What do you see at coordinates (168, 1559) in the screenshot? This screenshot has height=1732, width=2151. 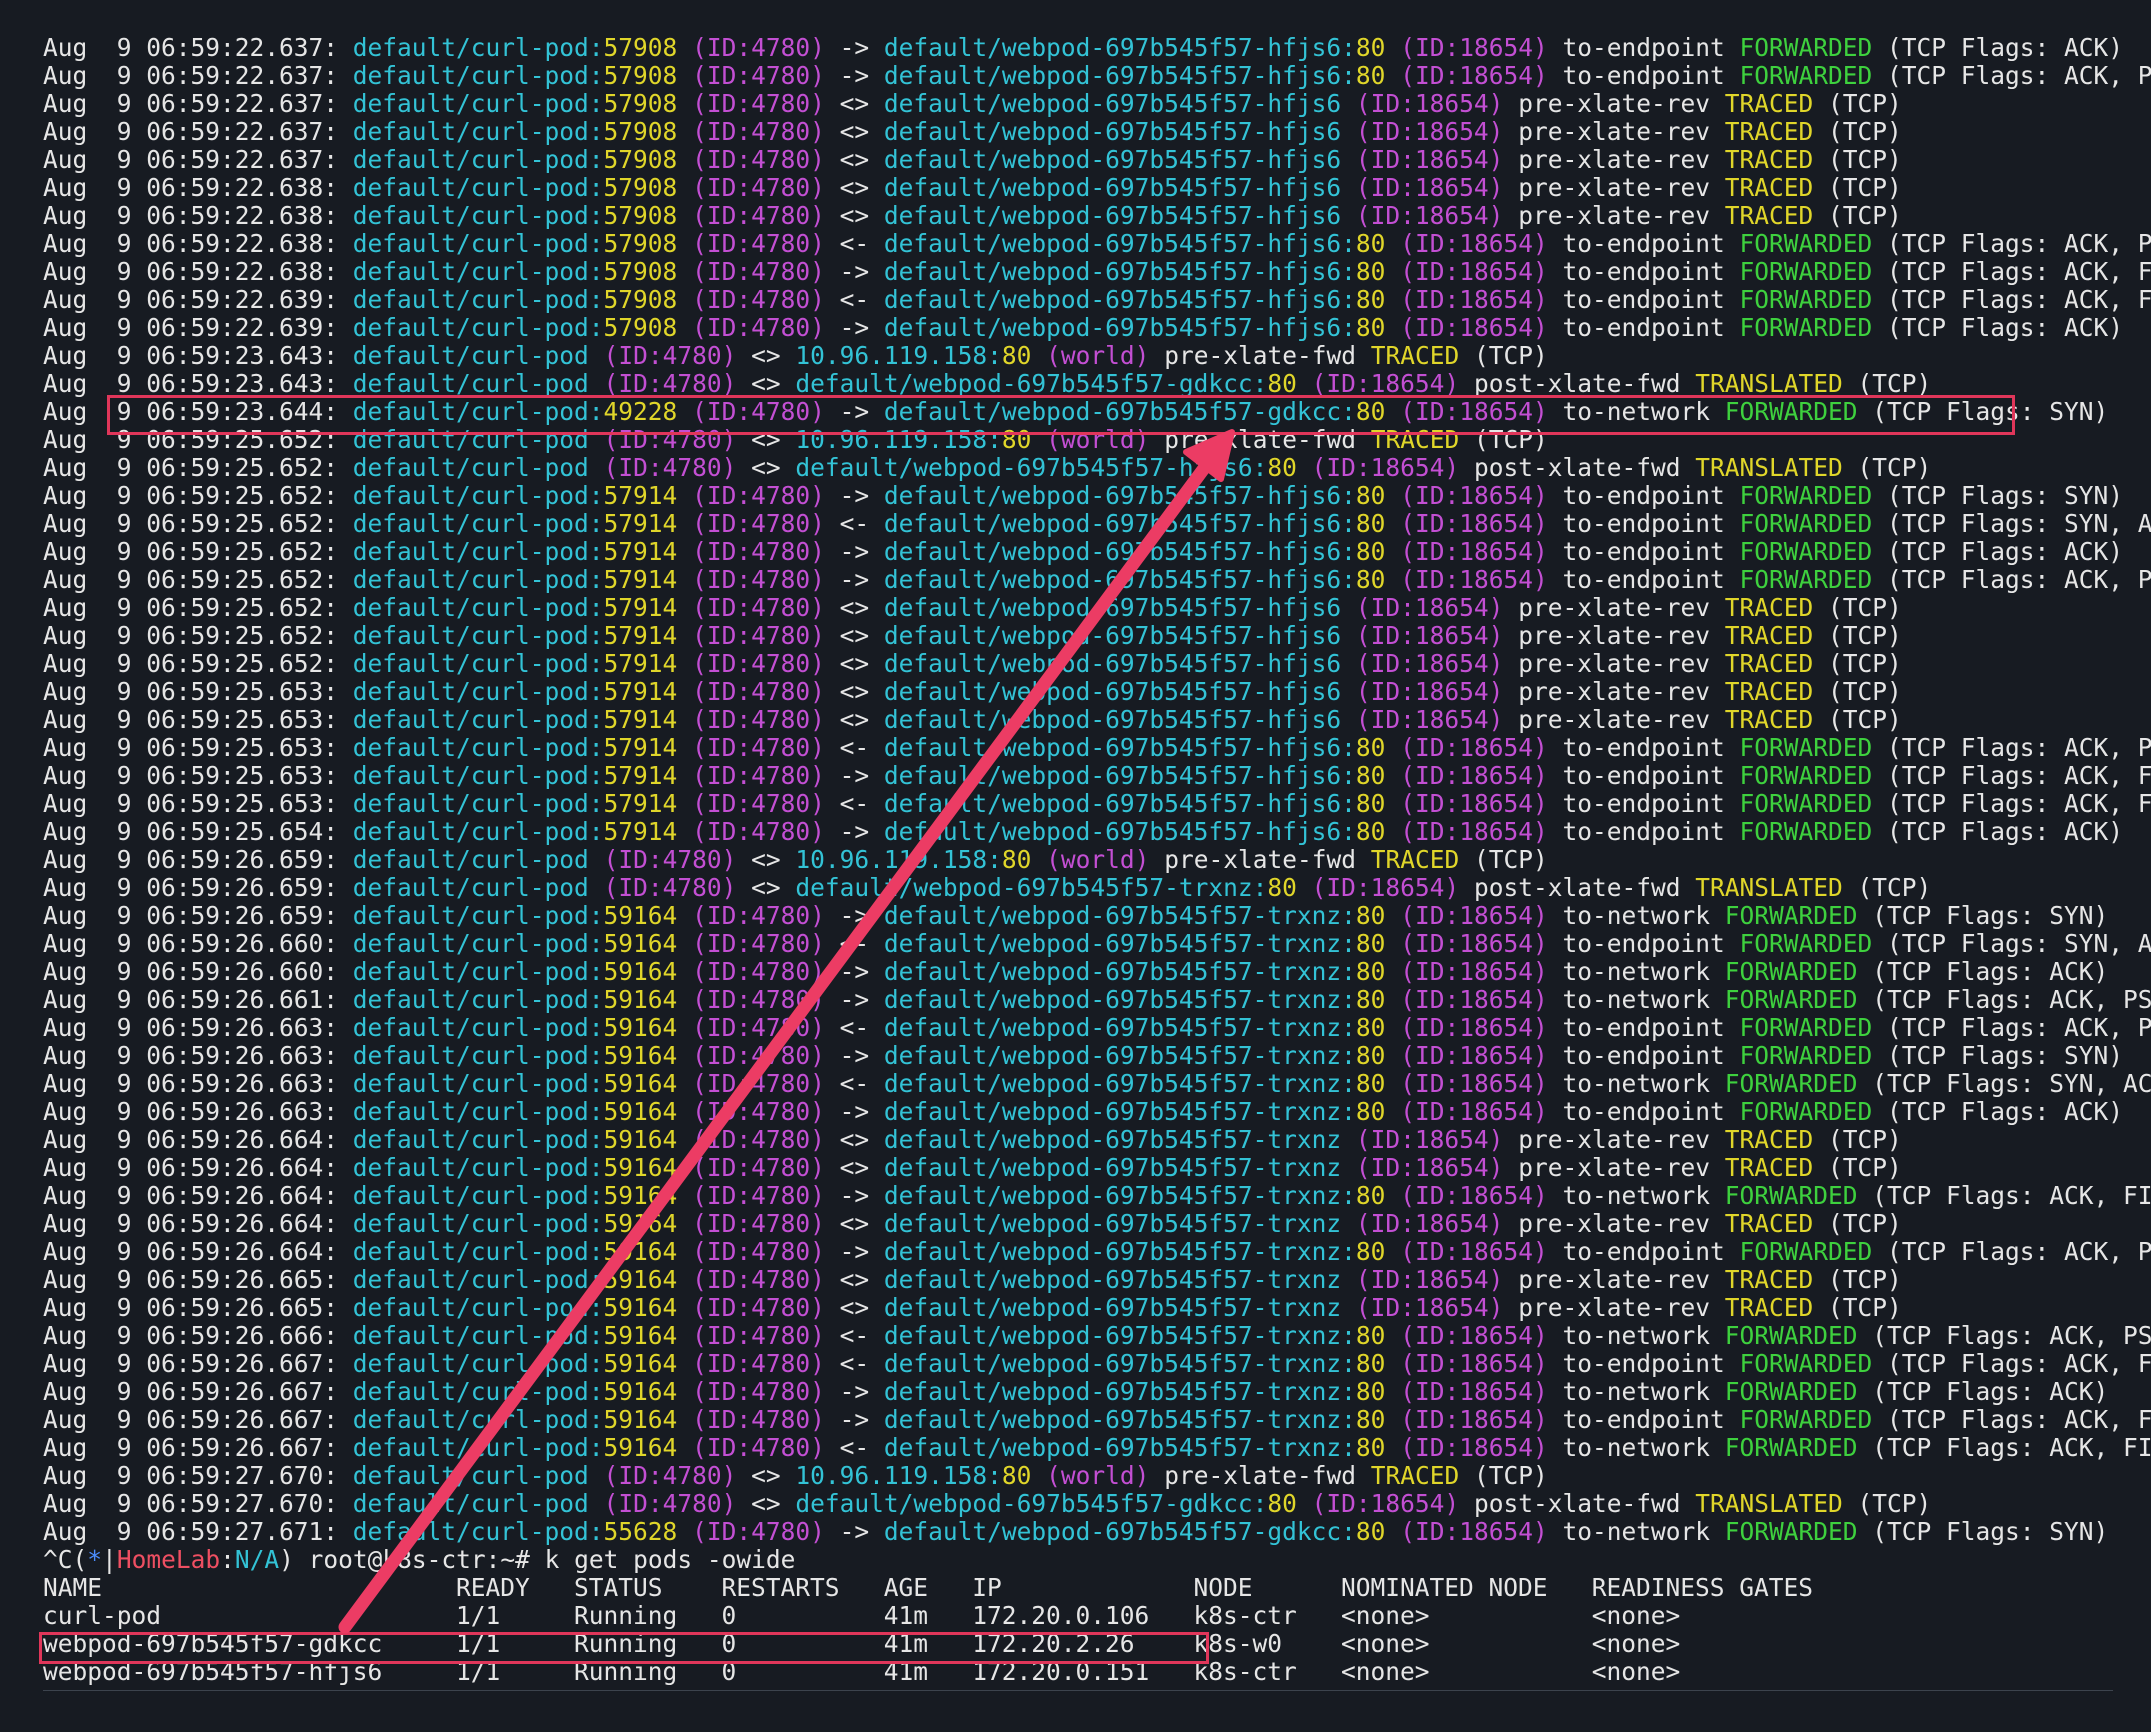 I see `prompt-kube-context: HomeLab` at bounding box center [168, 1559].